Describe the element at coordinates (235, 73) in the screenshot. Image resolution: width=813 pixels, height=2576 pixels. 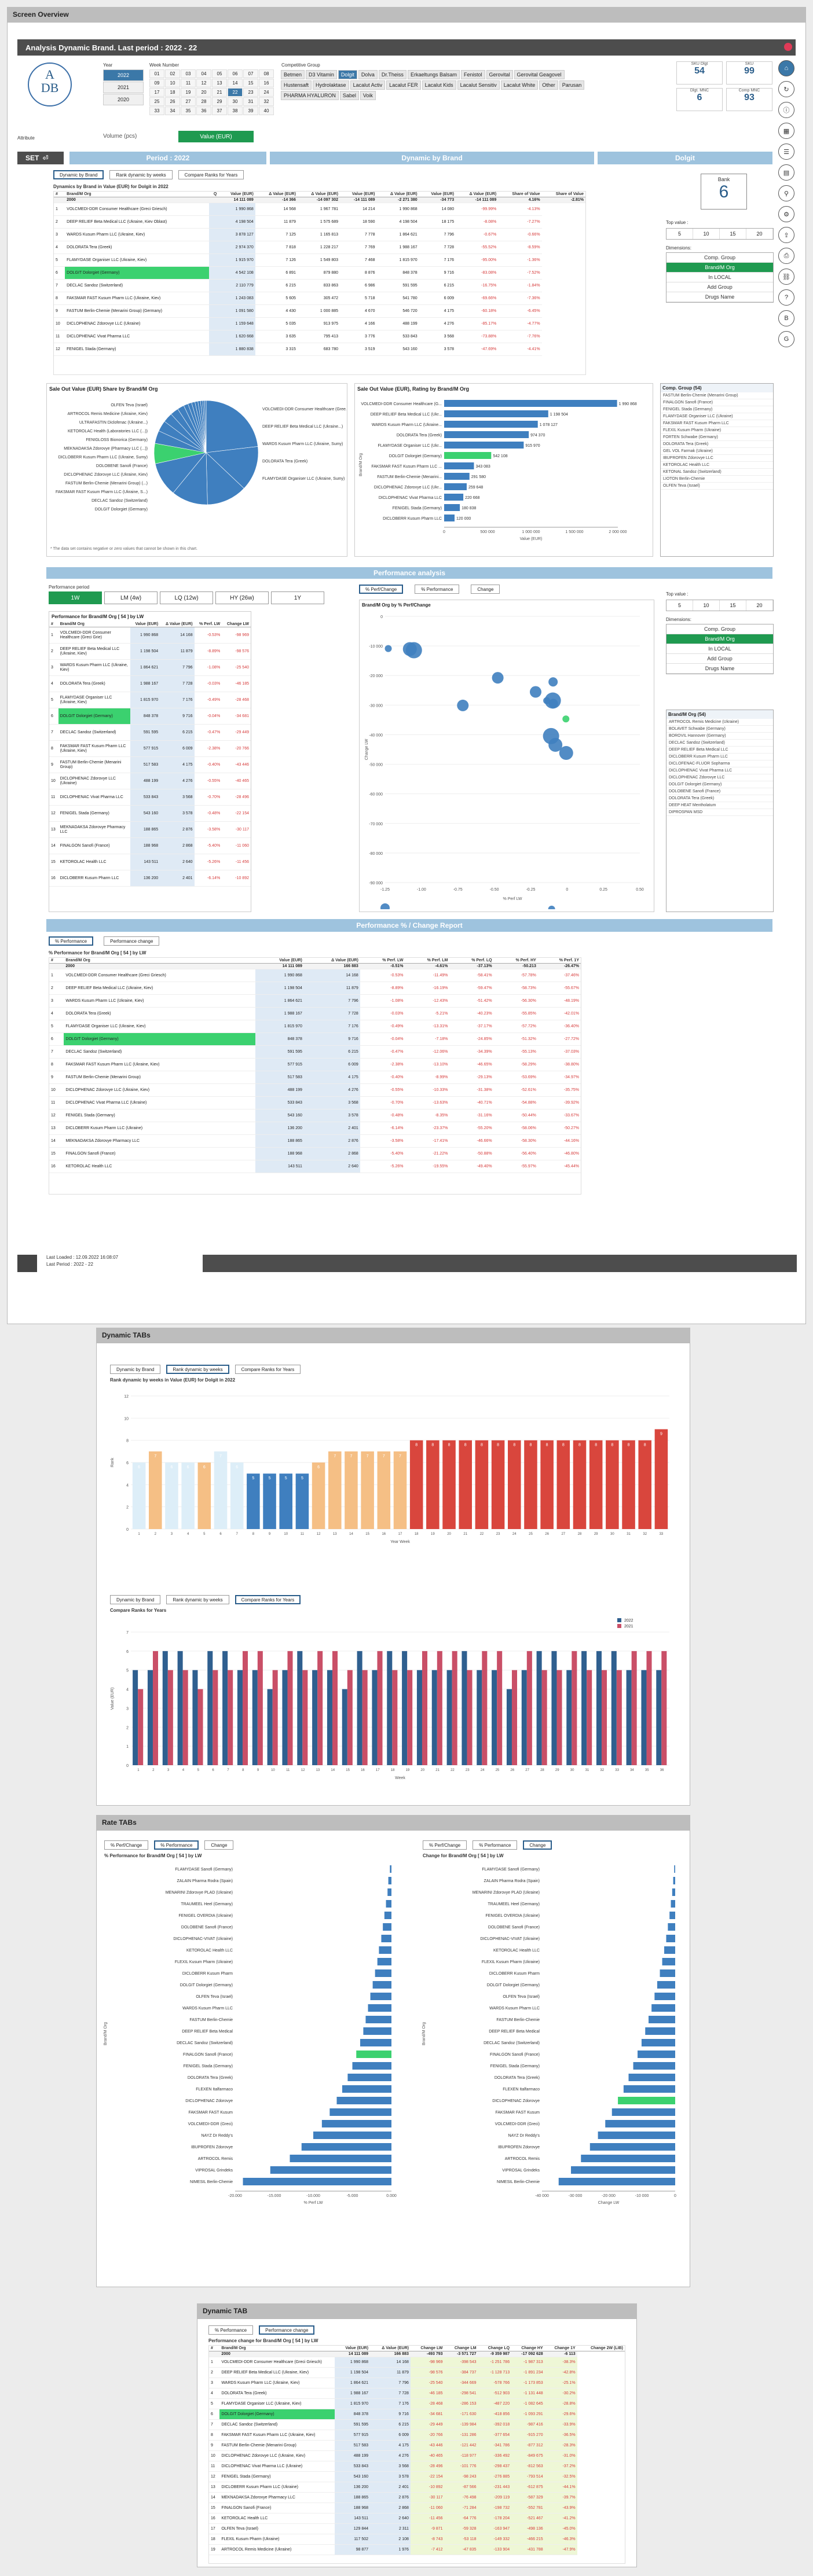
I see `week-option: 06` at that location.